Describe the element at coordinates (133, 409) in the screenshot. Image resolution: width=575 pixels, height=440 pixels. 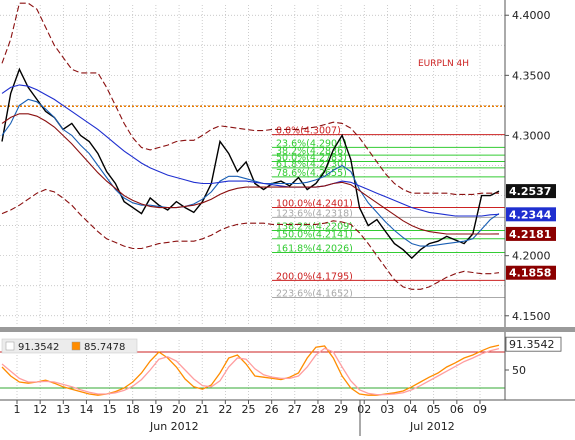
I see `time-tick-label: 18` at that location.